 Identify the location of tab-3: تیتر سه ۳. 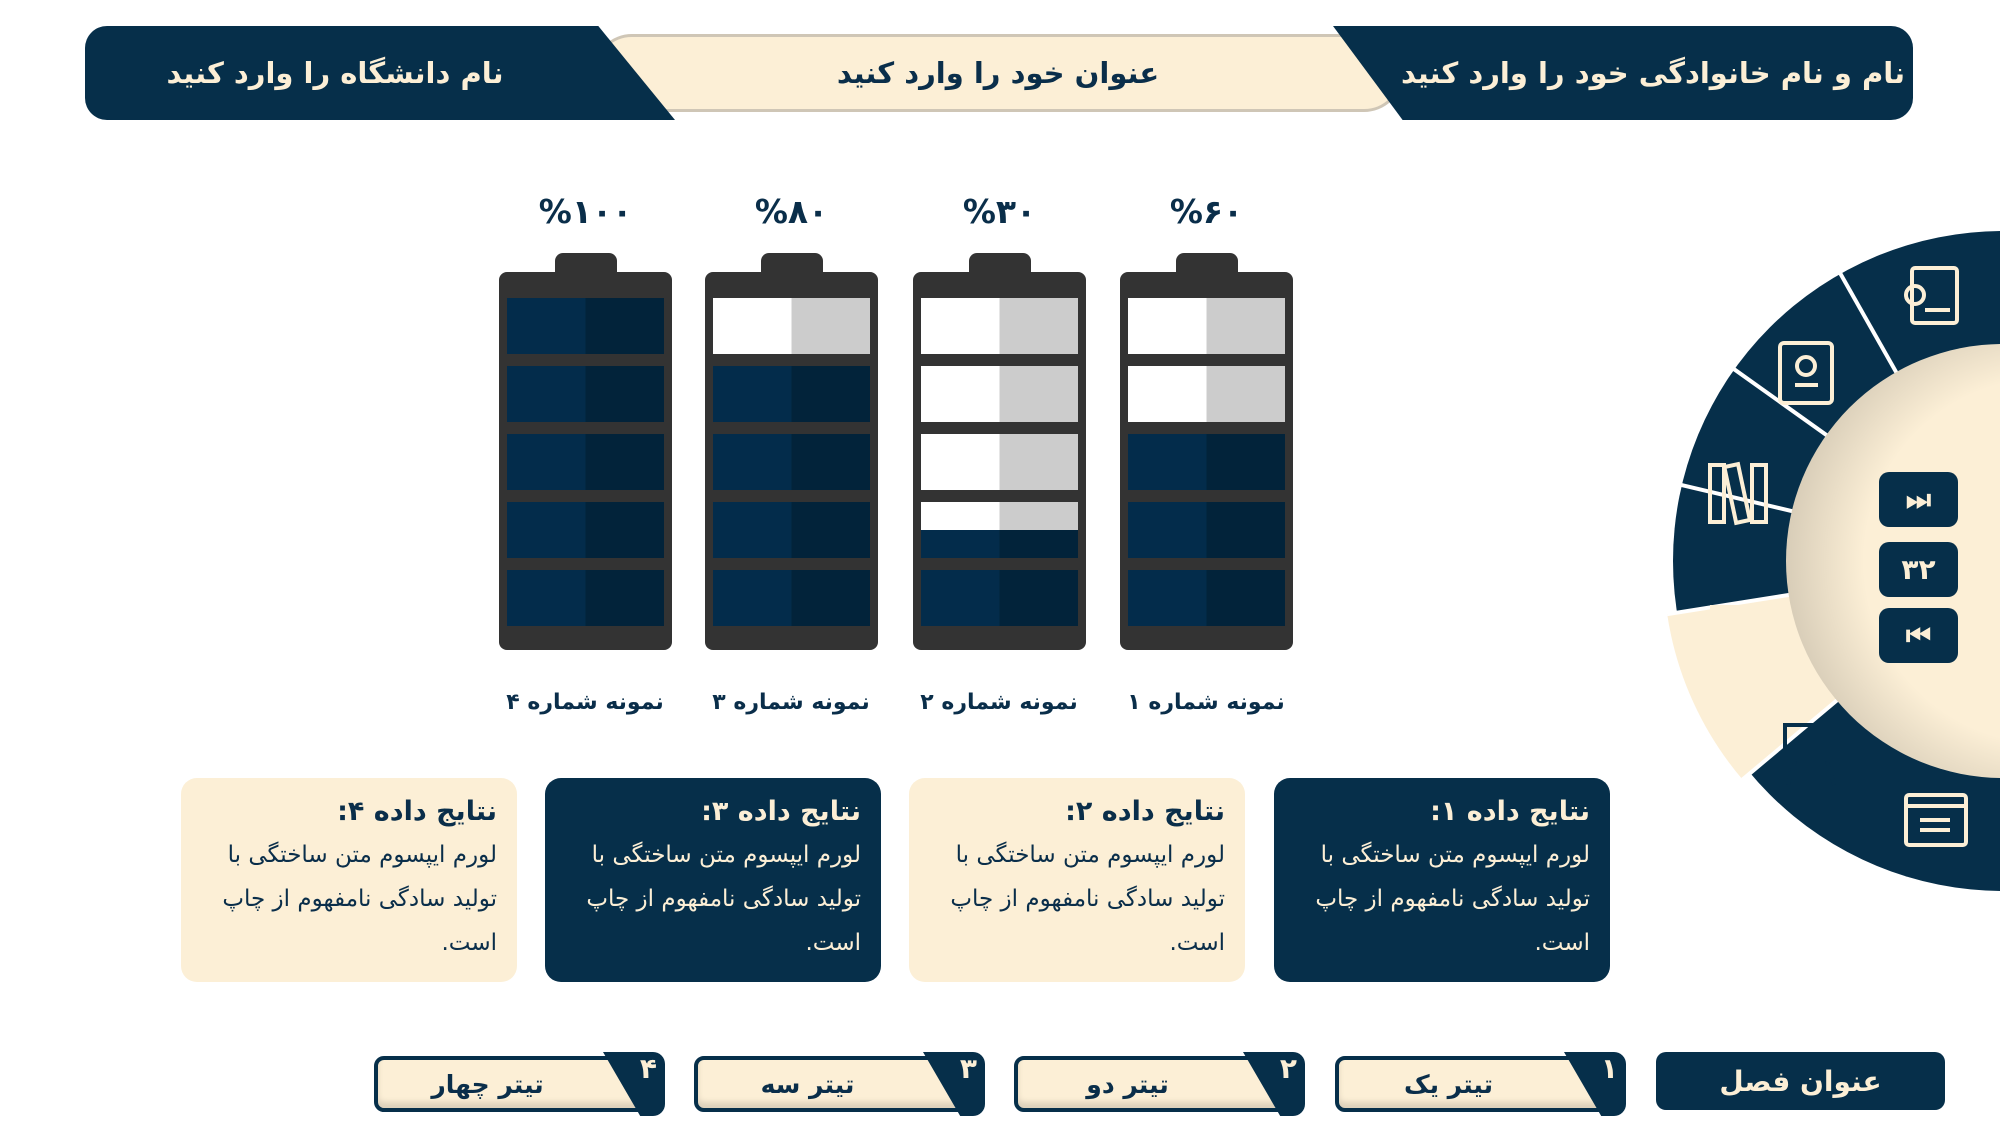
(839, 1084).